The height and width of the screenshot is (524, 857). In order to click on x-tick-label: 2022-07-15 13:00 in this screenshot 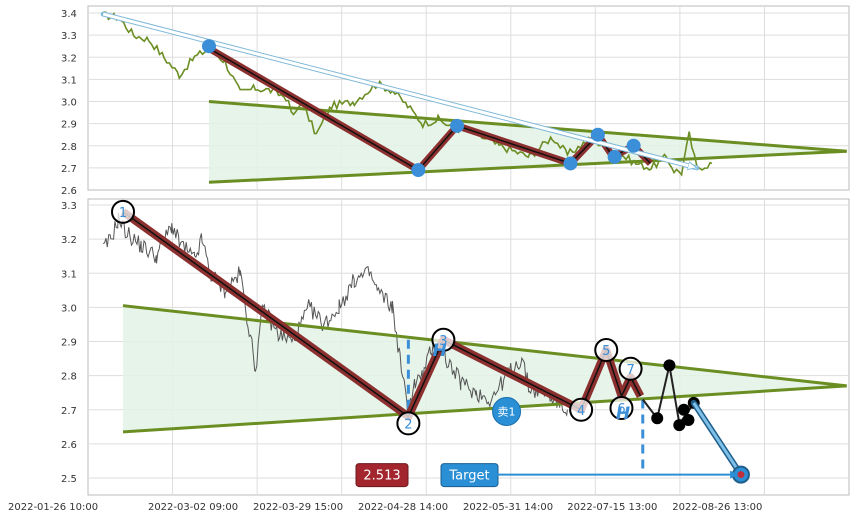, I will do `click(612, 507)`.